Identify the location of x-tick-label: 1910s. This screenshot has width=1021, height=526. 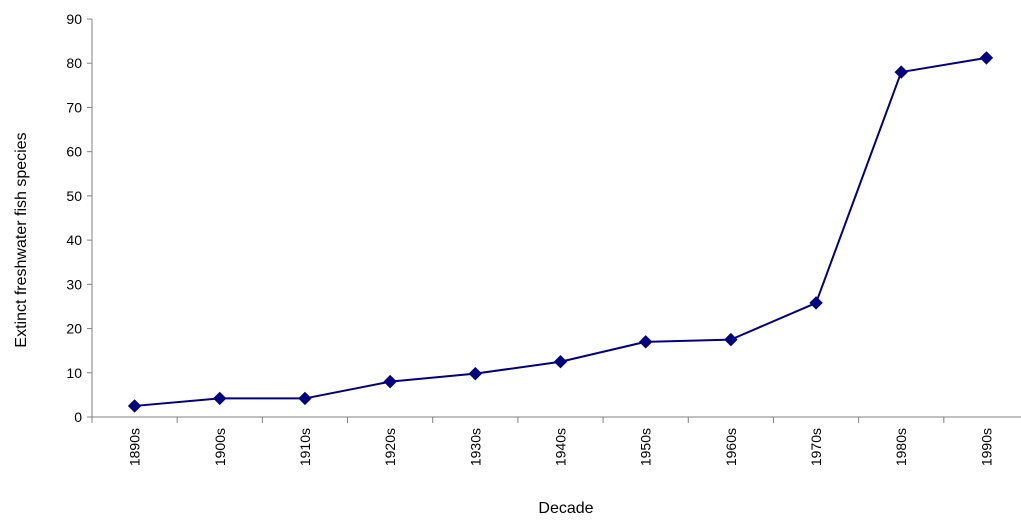
(305, 447).